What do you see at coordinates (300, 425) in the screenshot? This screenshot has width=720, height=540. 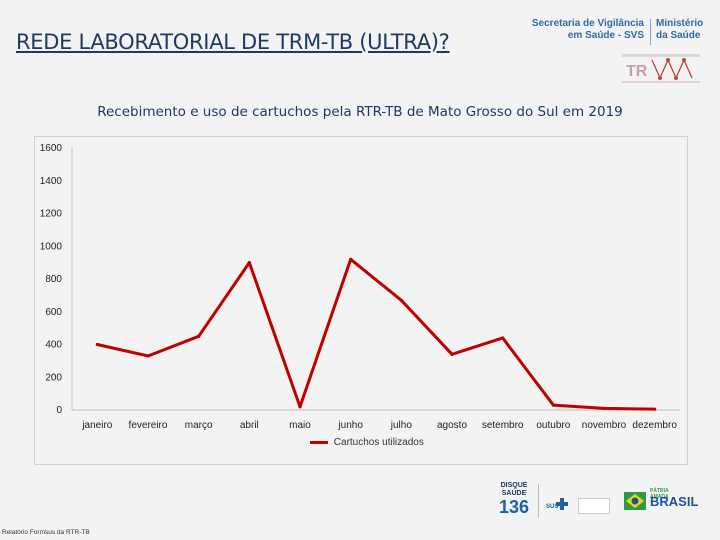 I see `x-tick-label: maio` at bounding box center [300, 425].